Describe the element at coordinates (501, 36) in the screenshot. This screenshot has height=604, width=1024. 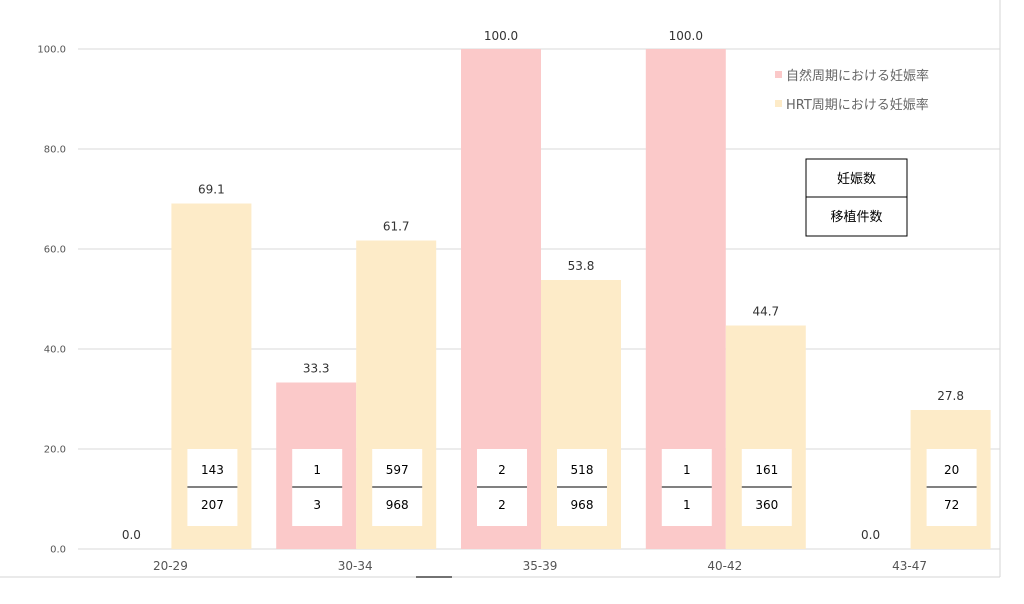
I see `value-label-s1-35-39: 100.0` at that location.